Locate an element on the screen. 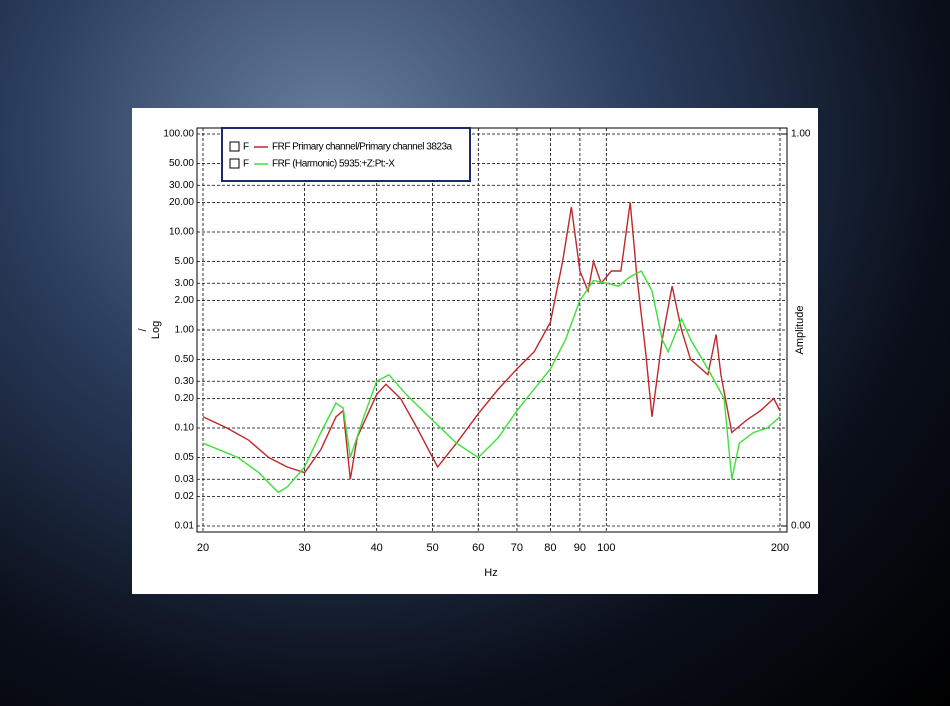 The width and height of the screenshot is (950, 706). y-tick-label: 100.00 is located at coordinates (178, 134).